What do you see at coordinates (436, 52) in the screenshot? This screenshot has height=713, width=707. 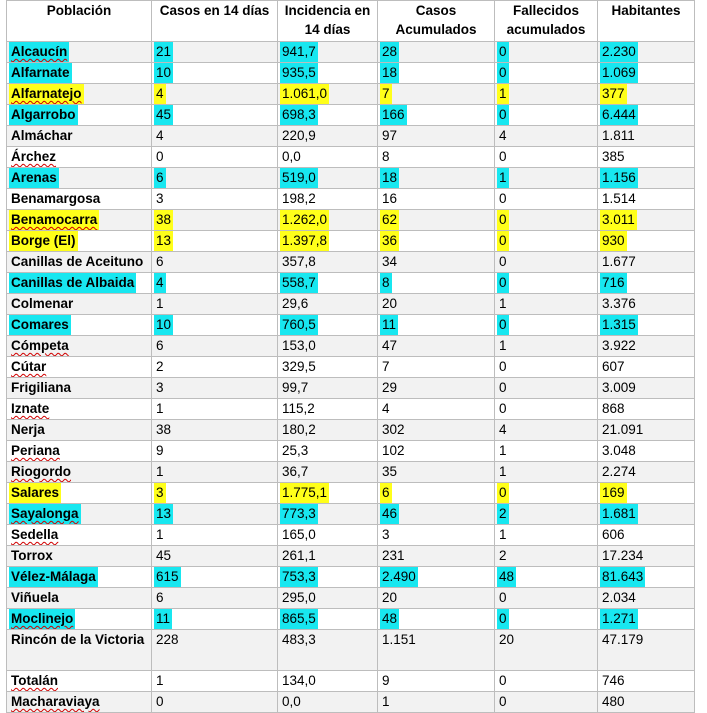 I see `cumulative-cases-cell: 28` at bounding box center [436, 52].